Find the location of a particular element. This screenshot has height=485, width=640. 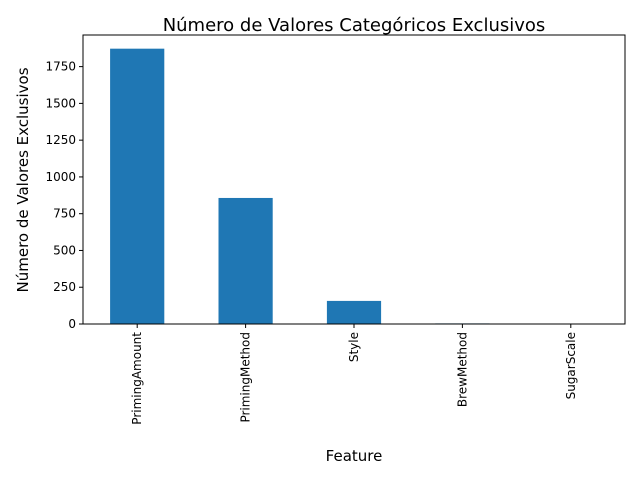

x-tick-label: PrimingAmount is located at coordinates (137, 378).